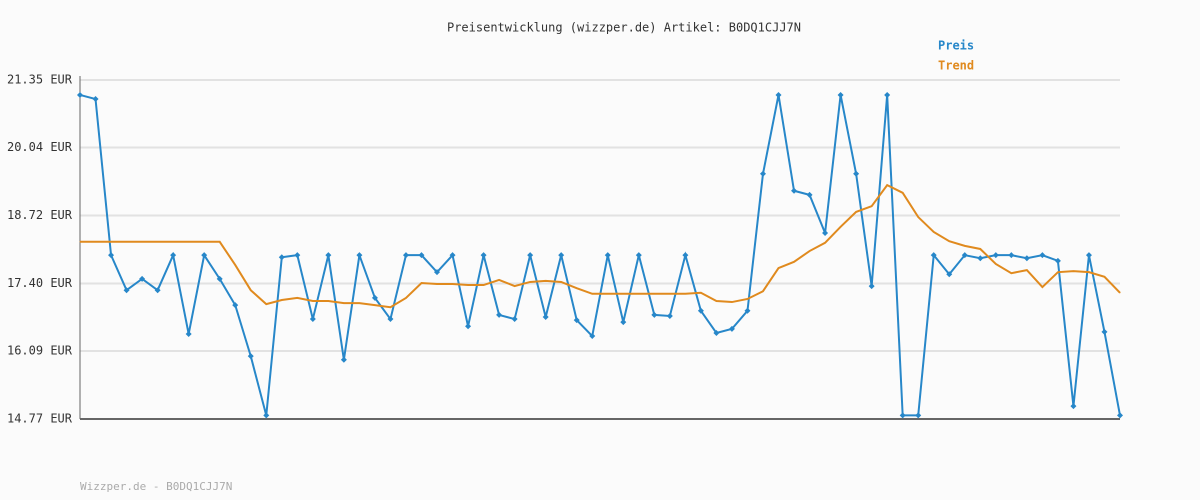 This screenshot has width=1200, height=500. What do you see at coordinates (956, 66) in the screenshot?
I see `legend-label: Trend` at bounding box center [956, 66].